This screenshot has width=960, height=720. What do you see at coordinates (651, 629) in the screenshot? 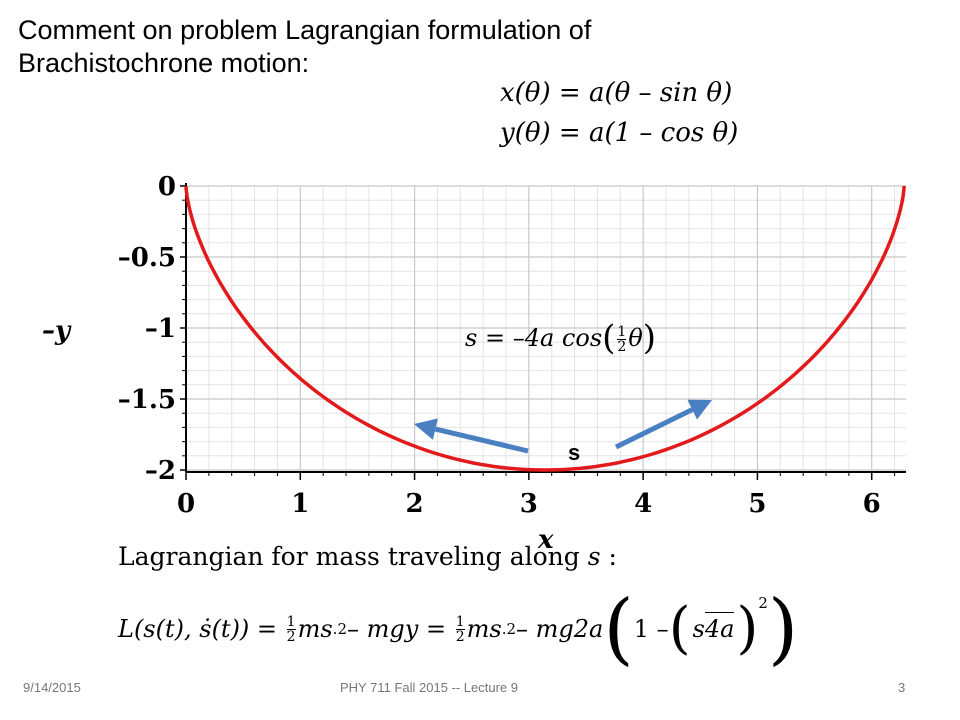
I see `one-minus: 1 –` at bounding box center [651, 629].